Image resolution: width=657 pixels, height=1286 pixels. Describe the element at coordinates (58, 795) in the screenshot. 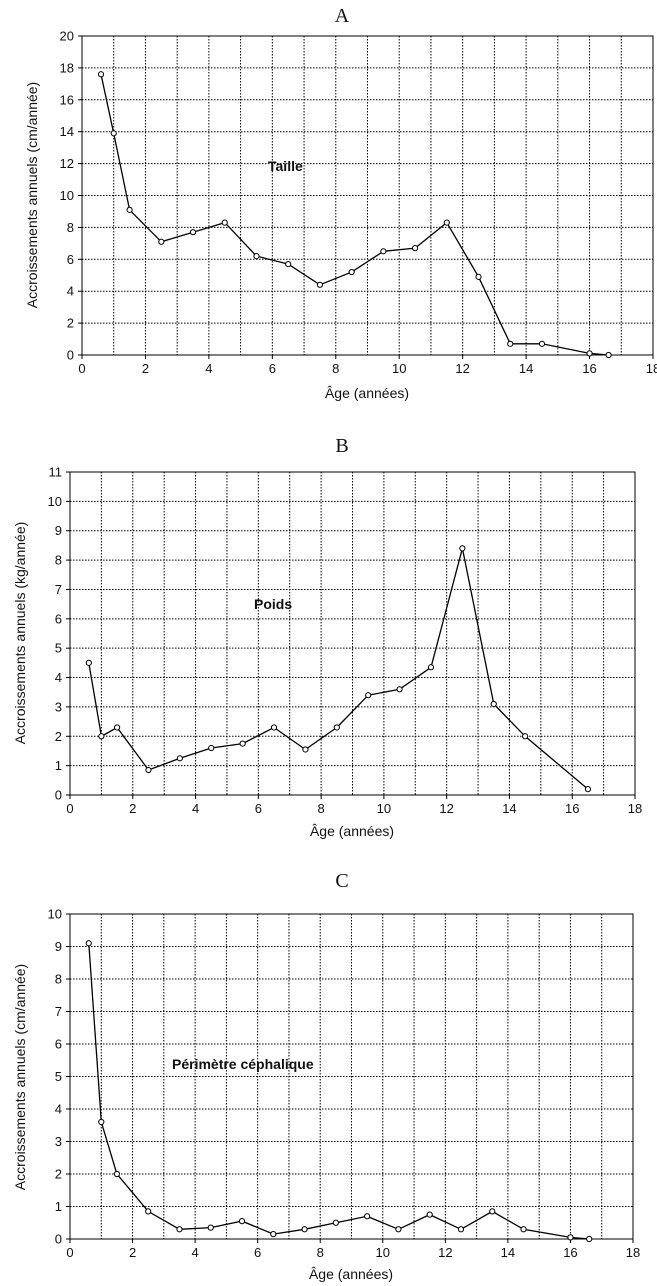

I see `panel-b-y-tick-label: 0` at that location.